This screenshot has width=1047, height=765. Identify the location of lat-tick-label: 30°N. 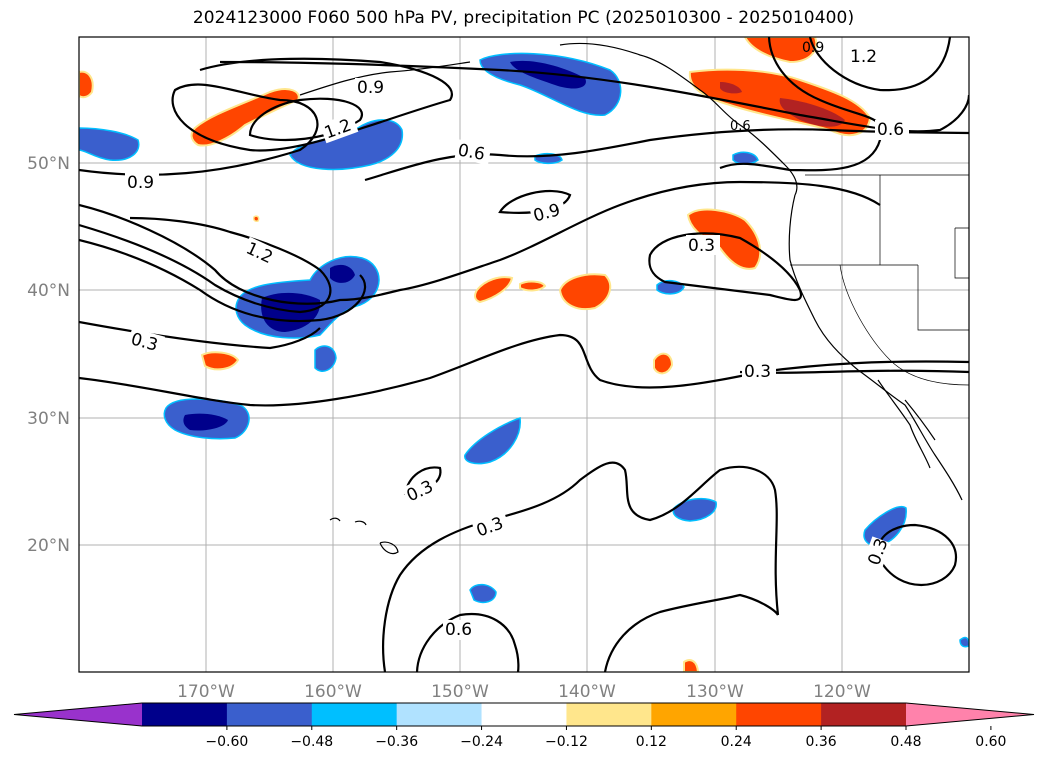
(48, 419).